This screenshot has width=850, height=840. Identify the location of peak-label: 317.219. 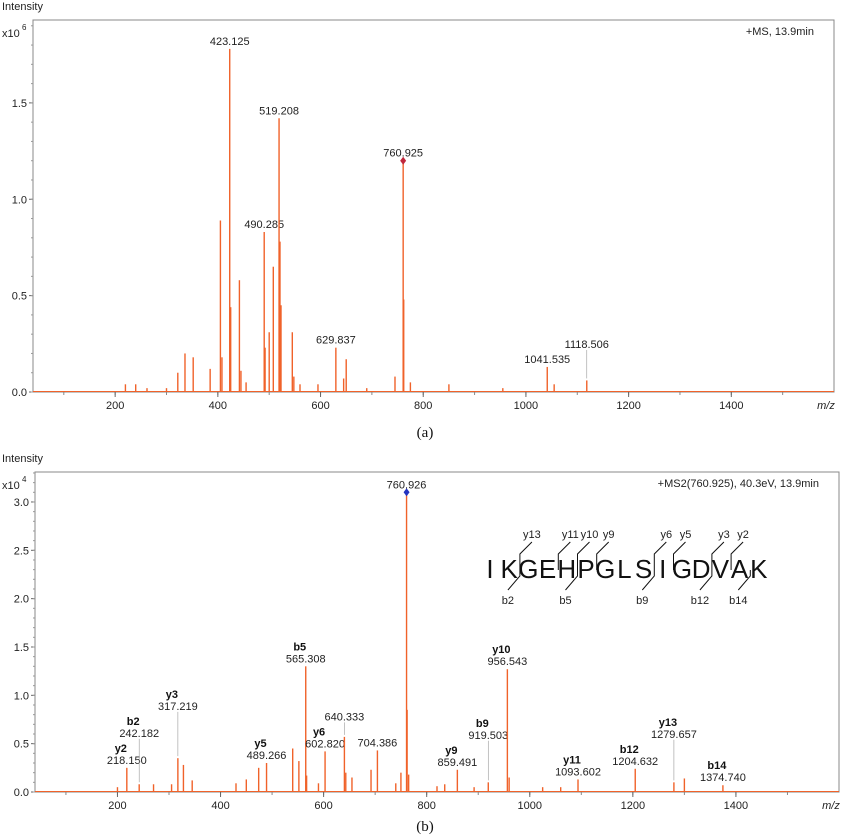
(178, 707).